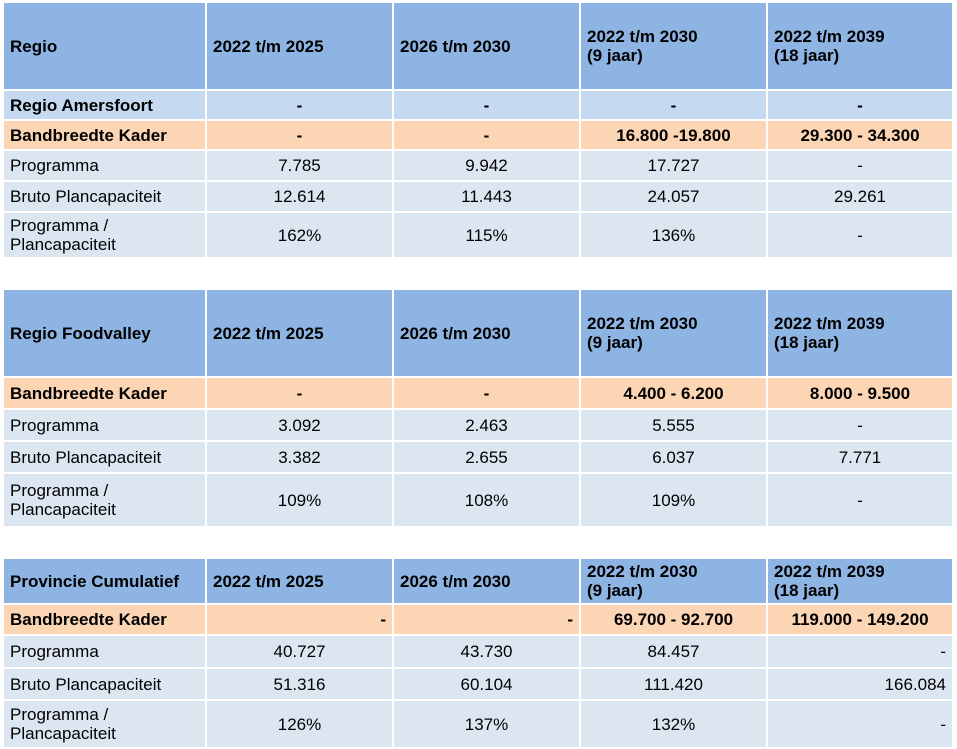 This screenshot has width=957, height=749. I want to click on header-region: Provincie Cumulatief, so click(104, 581).